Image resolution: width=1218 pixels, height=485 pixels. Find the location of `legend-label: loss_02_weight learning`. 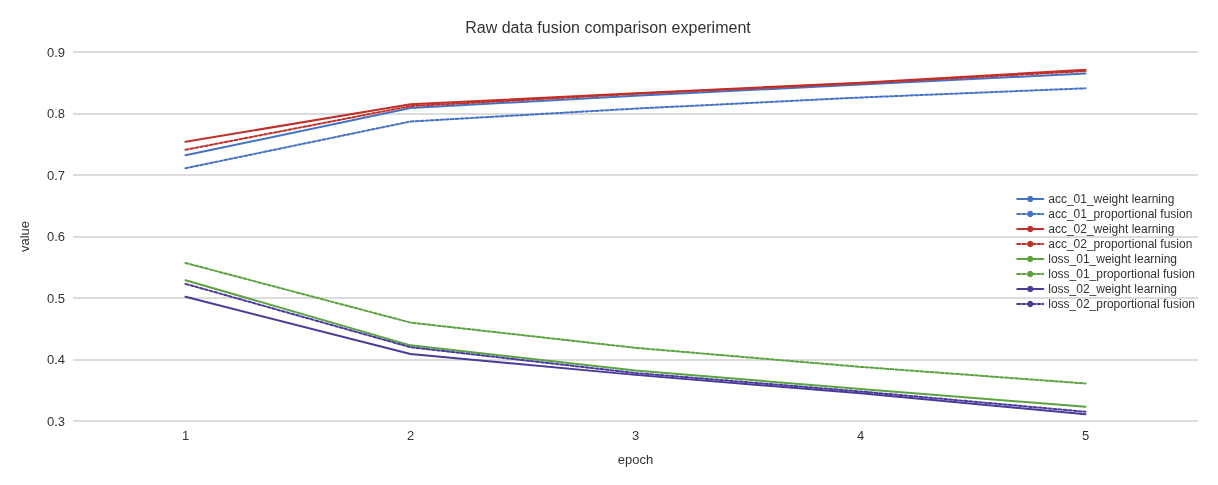

legend-label: loss_02_weight learning is located at coordinates (1112, 289).